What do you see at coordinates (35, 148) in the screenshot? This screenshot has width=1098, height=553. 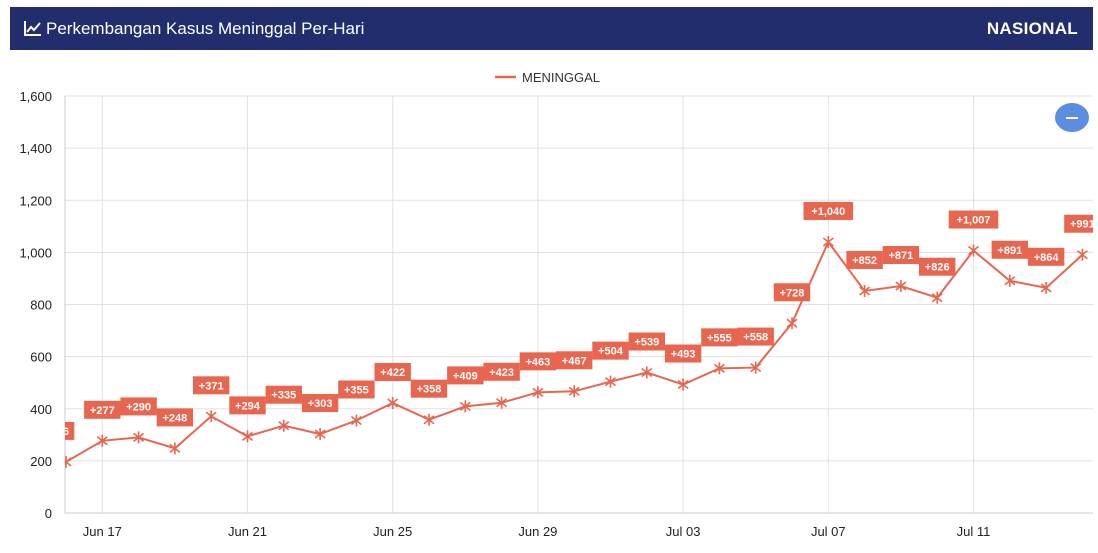 I see `y-tick-label: 1,400` at bounding box center [35, 148].